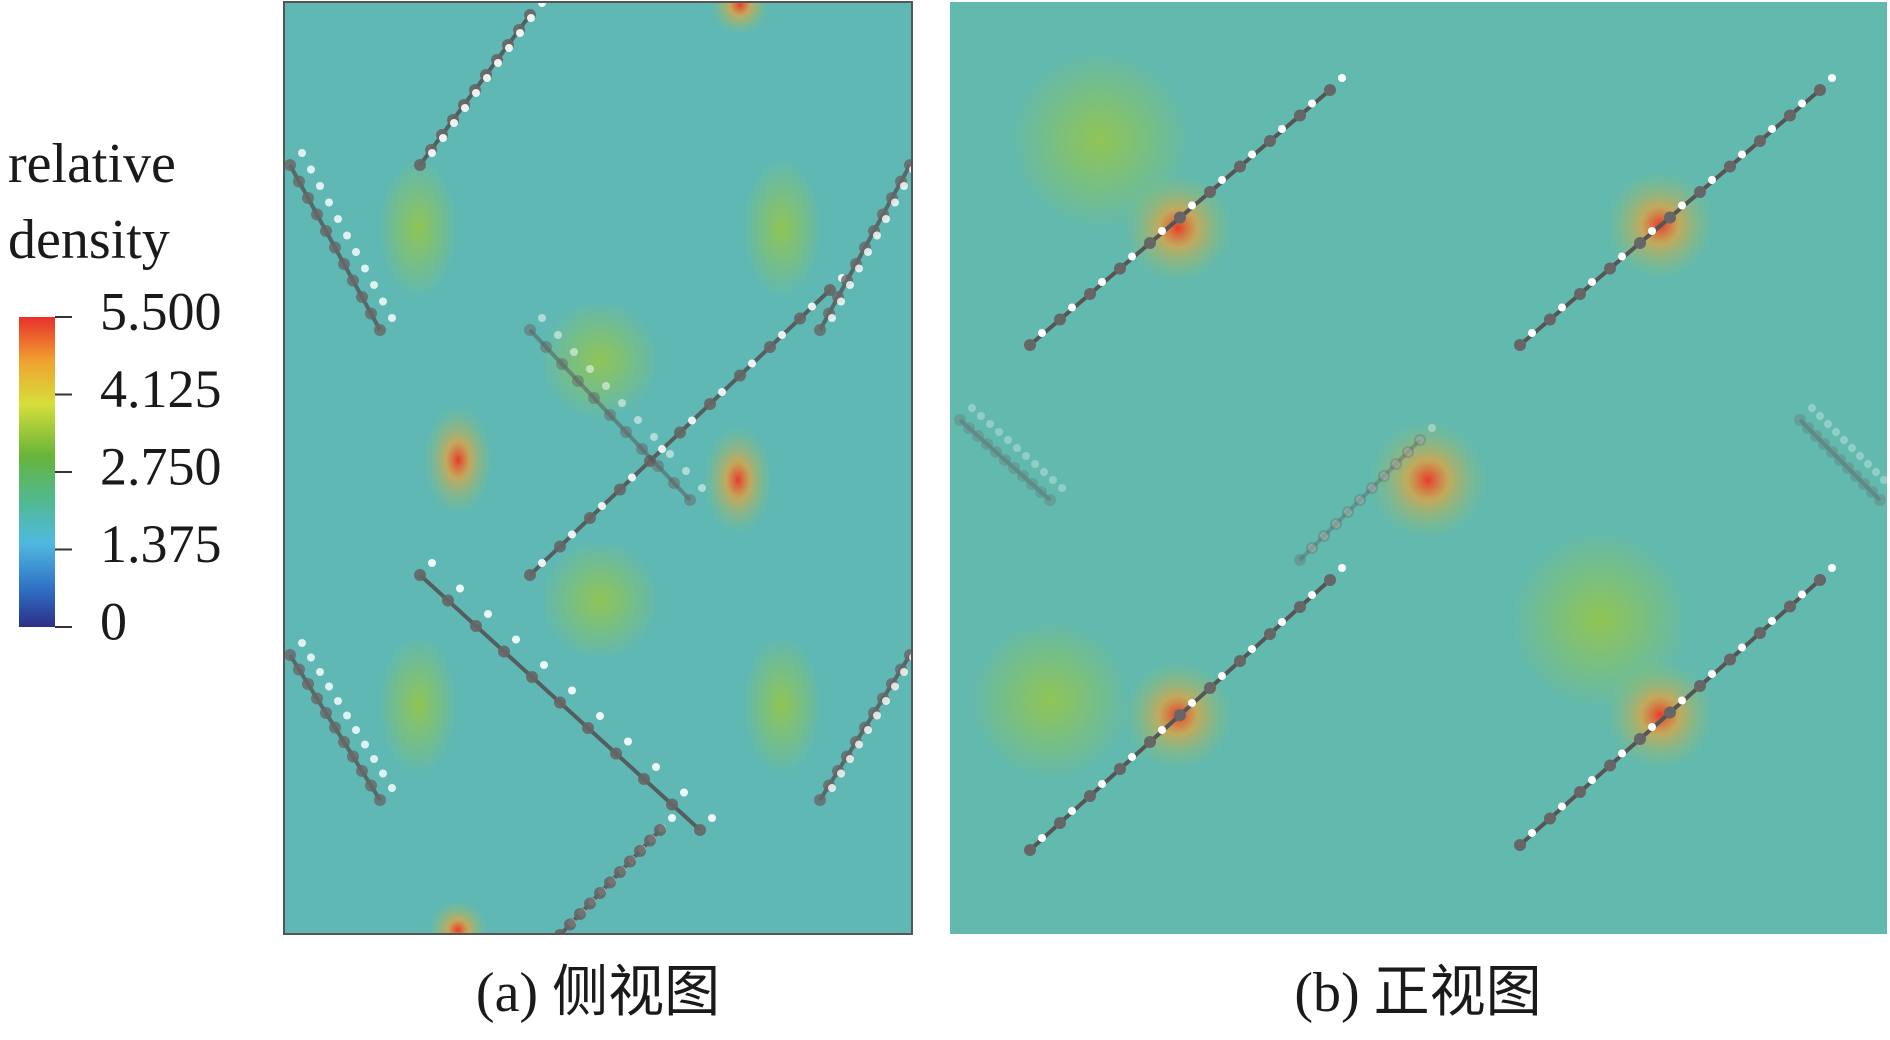  What do you see at coordinates (161, 544) in the screenshot?
I see `colorbar-tick-label: 1.375` at bounding box center [161, 544].